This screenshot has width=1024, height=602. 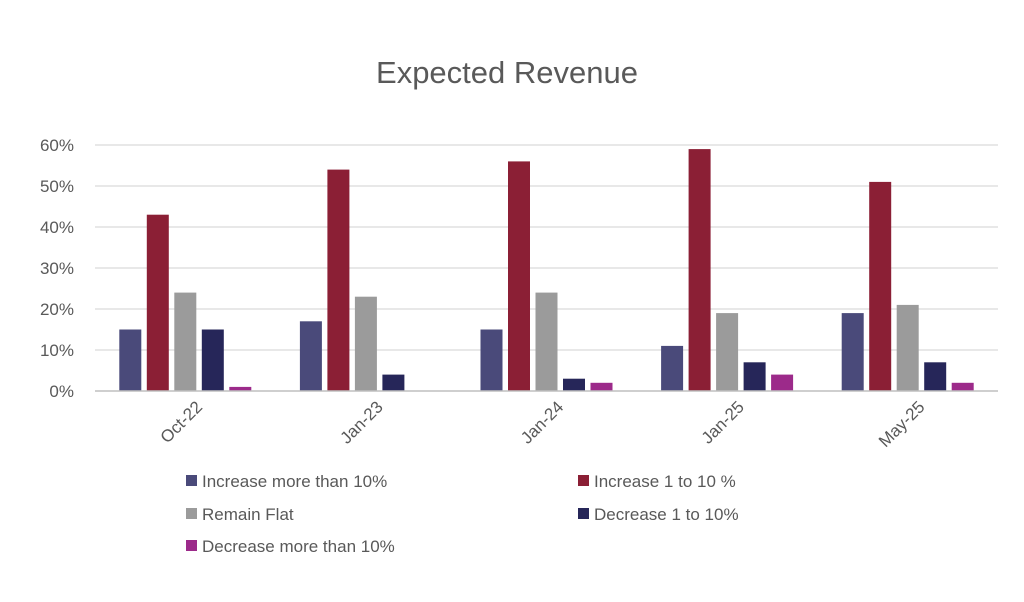 I want to click on y-tick-label: 10%, so click(x=57, y=350).